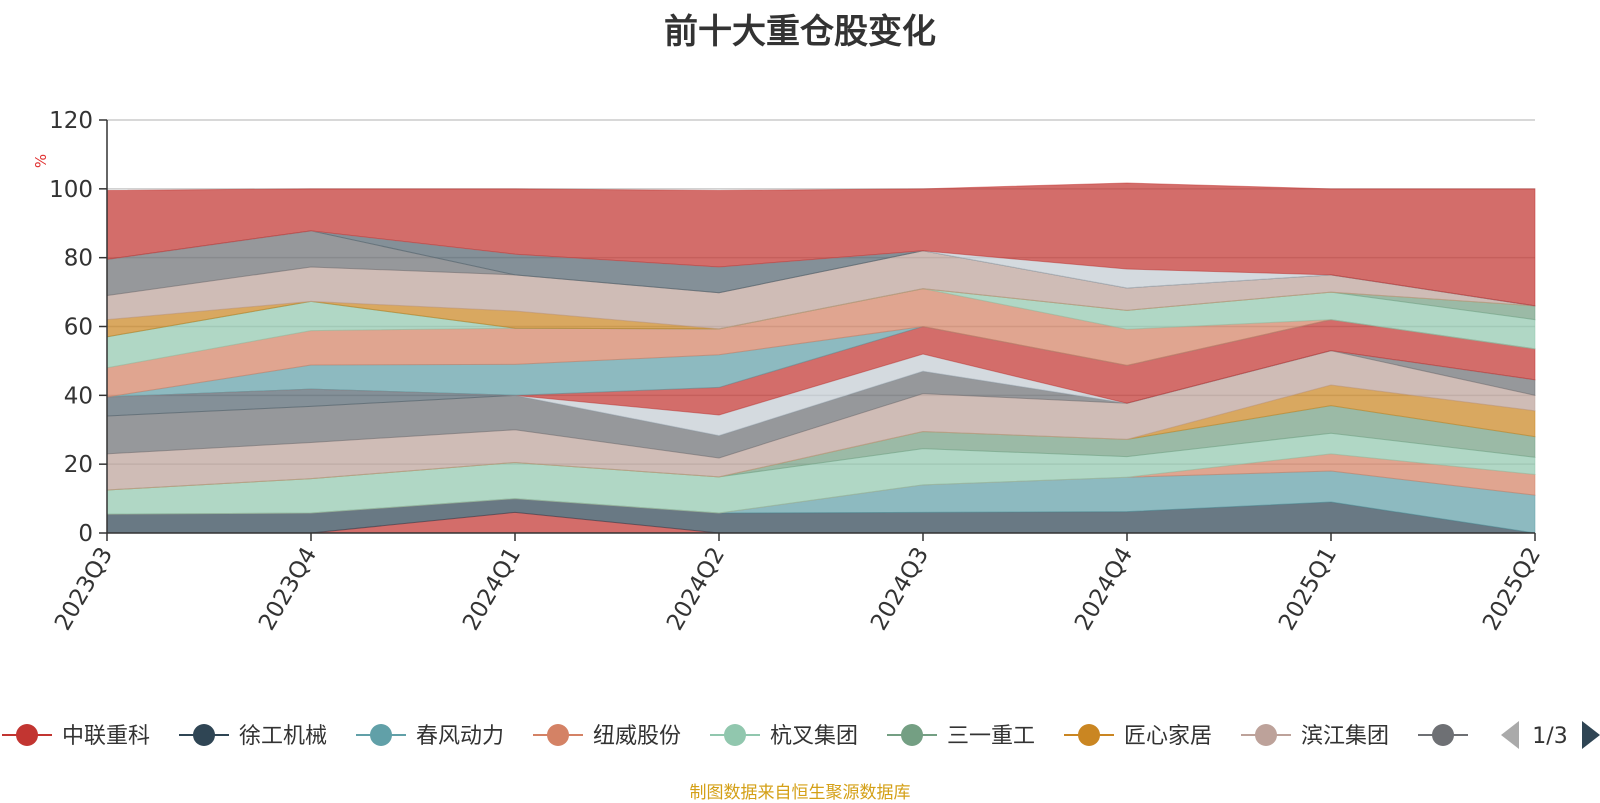  I want to click on x-tick-label: 2023Q4, so click(288, 589).